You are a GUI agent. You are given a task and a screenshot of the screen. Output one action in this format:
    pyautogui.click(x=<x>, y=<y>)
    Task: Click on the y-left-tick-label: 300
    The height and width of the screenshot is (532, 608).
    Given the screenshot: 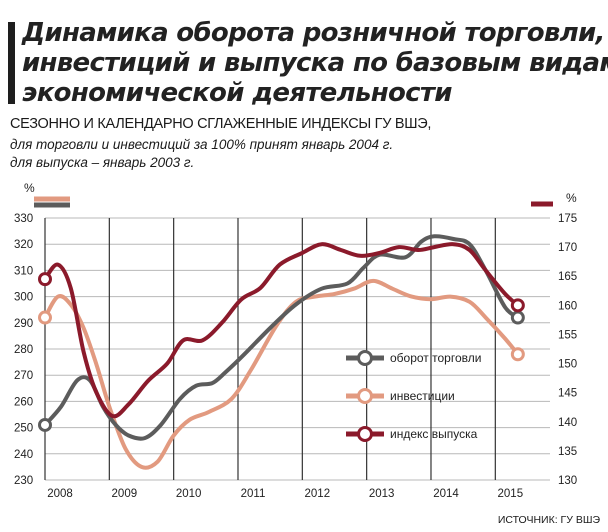 What is the action you would take?
    pyautogui.click(x=23, y=298)
    